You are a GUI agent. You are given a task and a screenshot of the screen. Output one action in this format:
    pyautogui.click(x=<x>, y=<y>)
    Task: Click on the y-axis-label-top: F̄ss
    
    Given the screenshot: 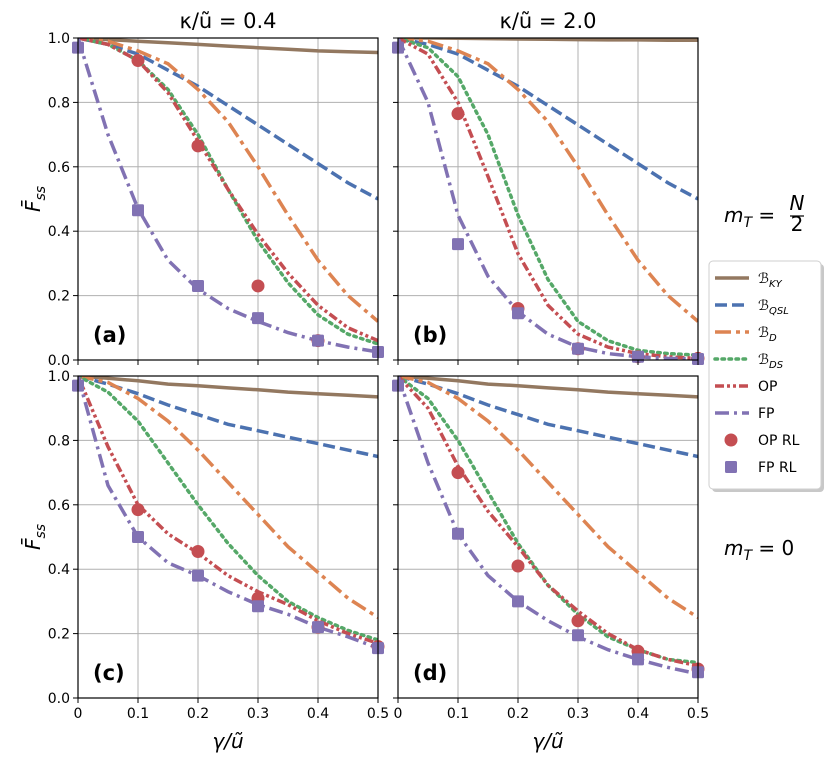 What is the action you would take?
    pyautogui.click(x=34, y=199)
    